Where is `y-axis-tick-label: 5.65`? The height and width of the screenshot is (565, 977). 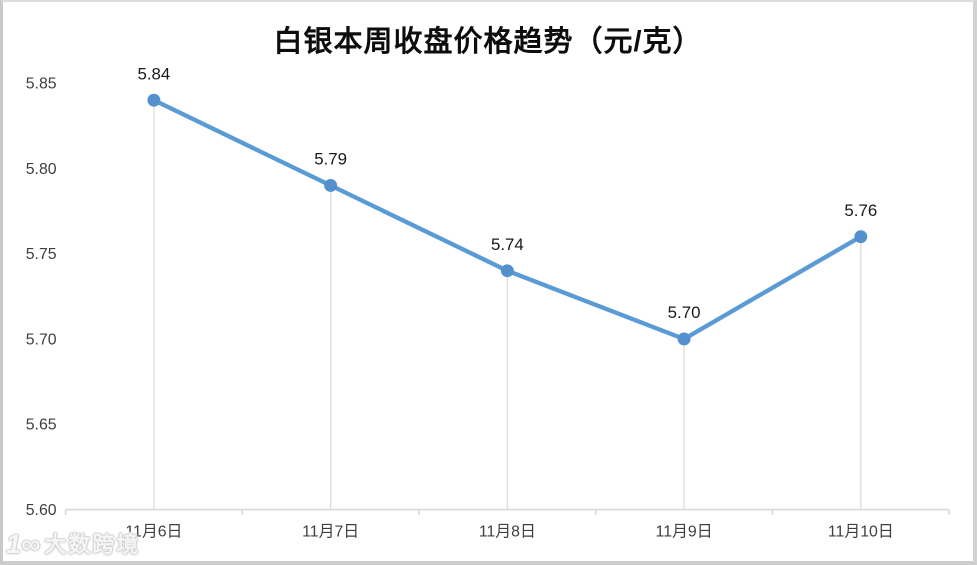 y-axis-tick-label: 5.65 is located at coordinates (41, 425).